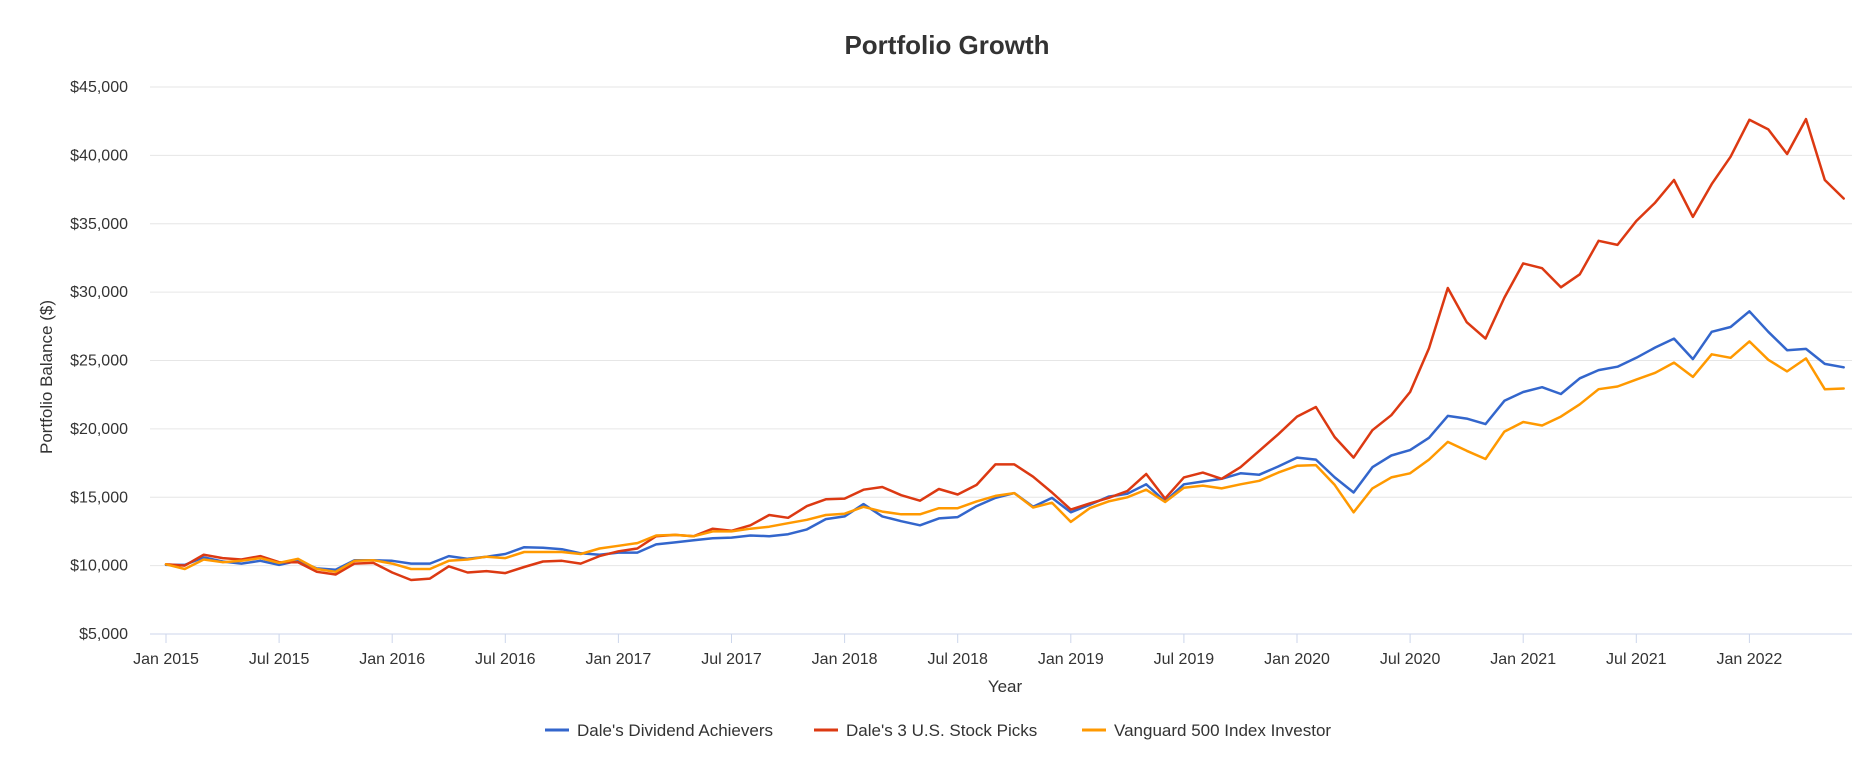  Describe the element at coordinates (279, 659) in the screenshot. I see `x-tick-label: Jul 2015` at that location.